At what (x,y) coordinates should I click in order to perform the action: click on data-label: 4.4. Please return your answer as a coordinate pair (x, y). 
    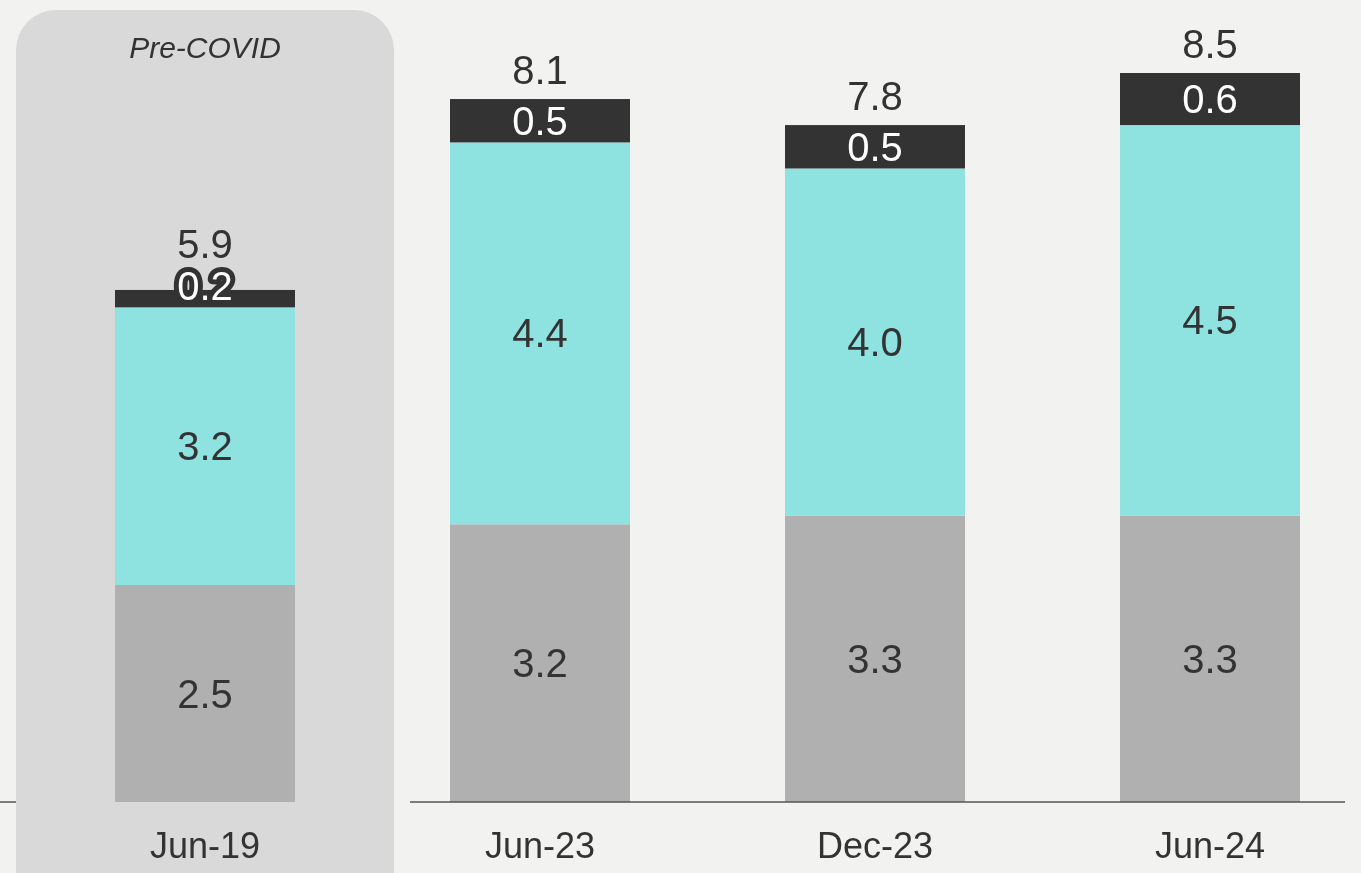
    Looking at the image, I should click on (540, 333).